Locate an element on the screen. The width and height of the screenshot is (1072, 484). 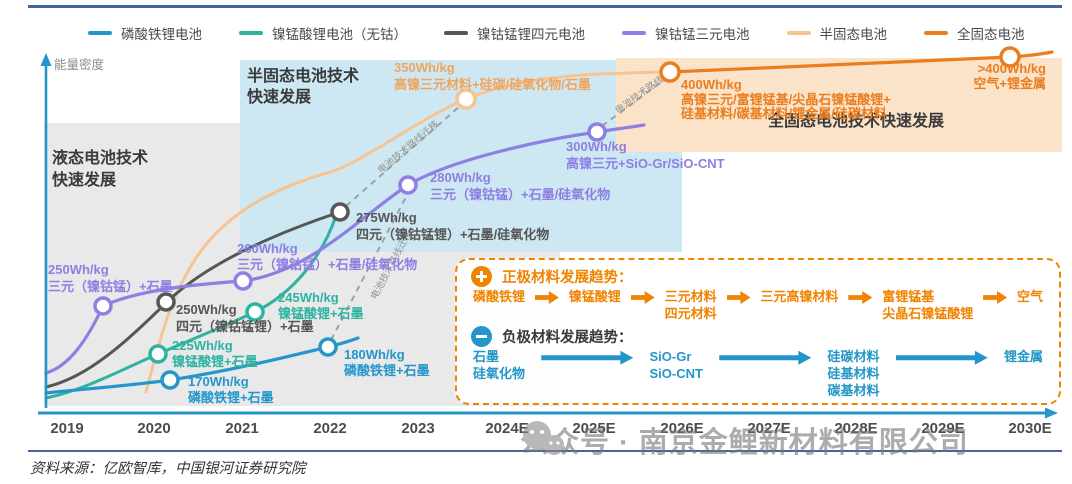
cathode-item-high-nickel: 三元高镍材料 is located at coordinates (799, 297).